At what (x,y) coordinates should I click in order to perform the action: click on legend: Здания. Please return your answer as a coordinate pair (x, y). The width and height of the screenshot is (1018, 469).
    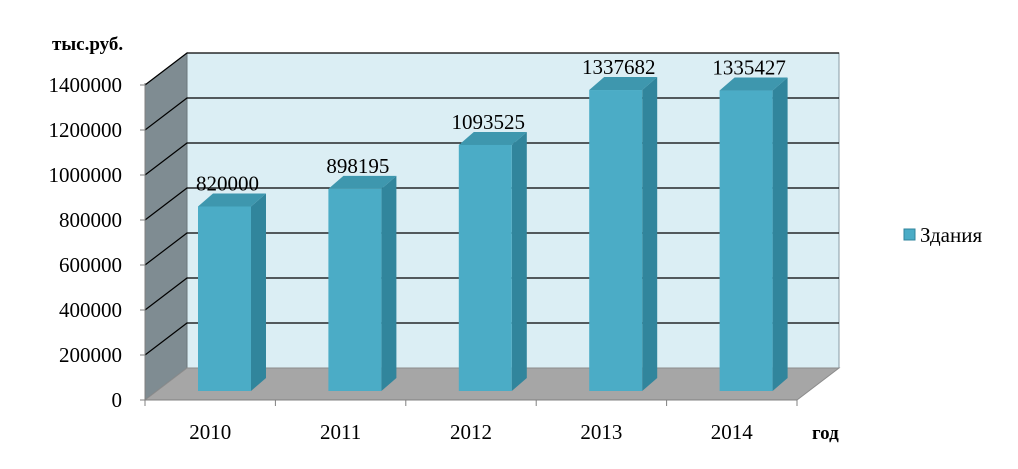
    Looking at the image, I should click on (942, 235).